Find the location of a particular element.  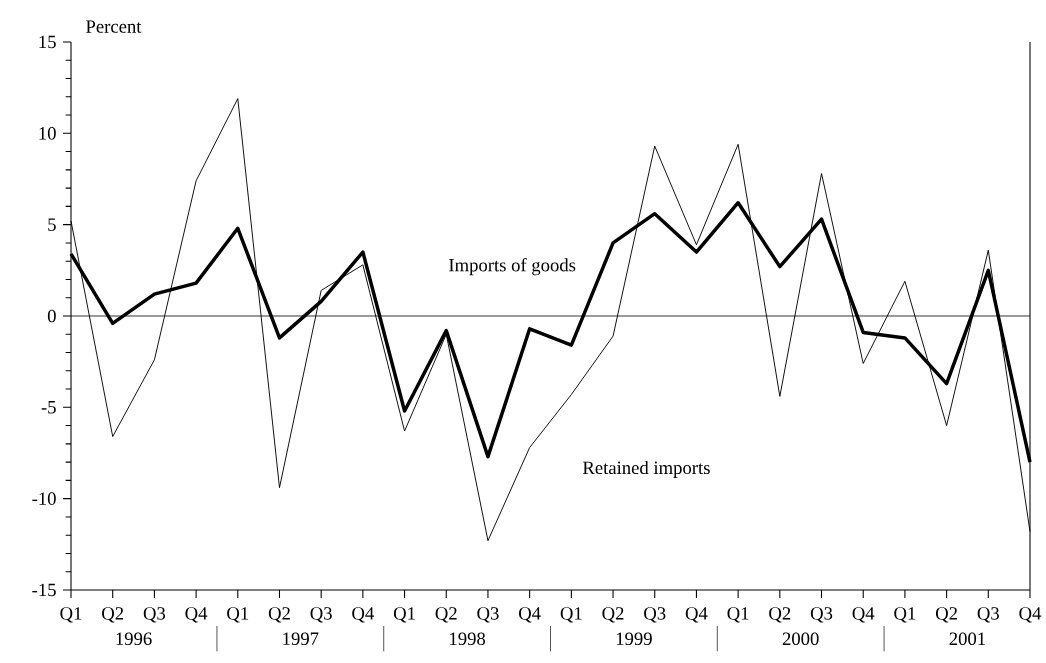

y-tick-label: -10 is located at coordinates (44, 498).